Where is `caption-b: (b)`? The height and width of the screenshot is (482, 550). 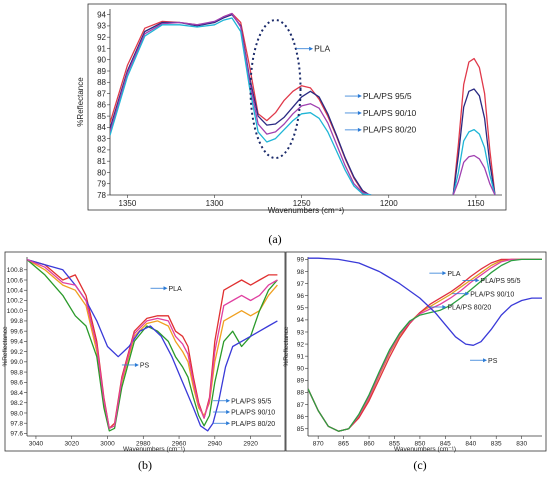 caption-b: (b) is located at coordinates (145, 465).